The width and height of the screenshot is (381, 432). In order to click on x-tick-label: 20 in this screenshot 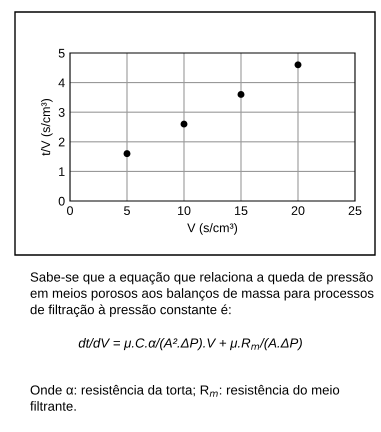, I will do `click(298, 211)`.